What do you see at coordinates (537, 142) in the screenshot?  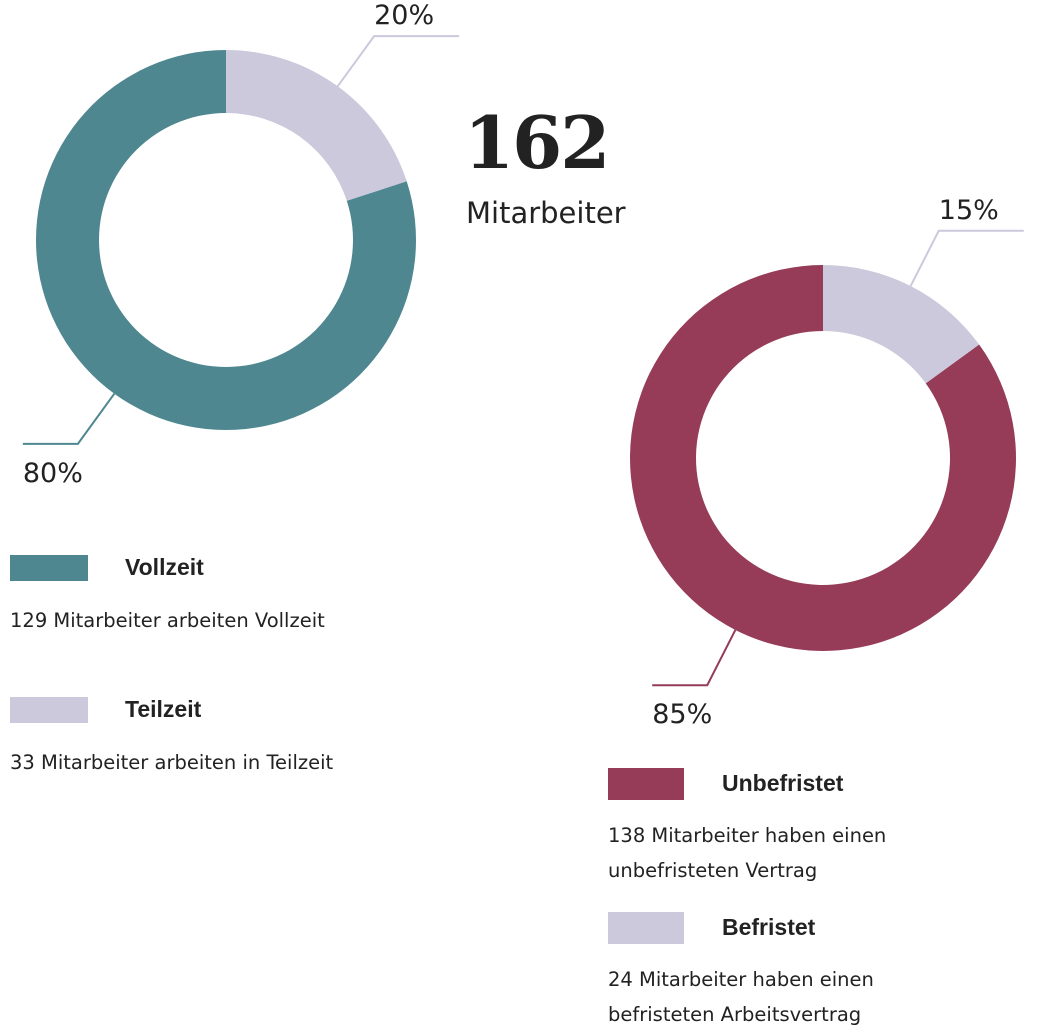 I see `headline-number: 162` at bounding box center [537, 142].